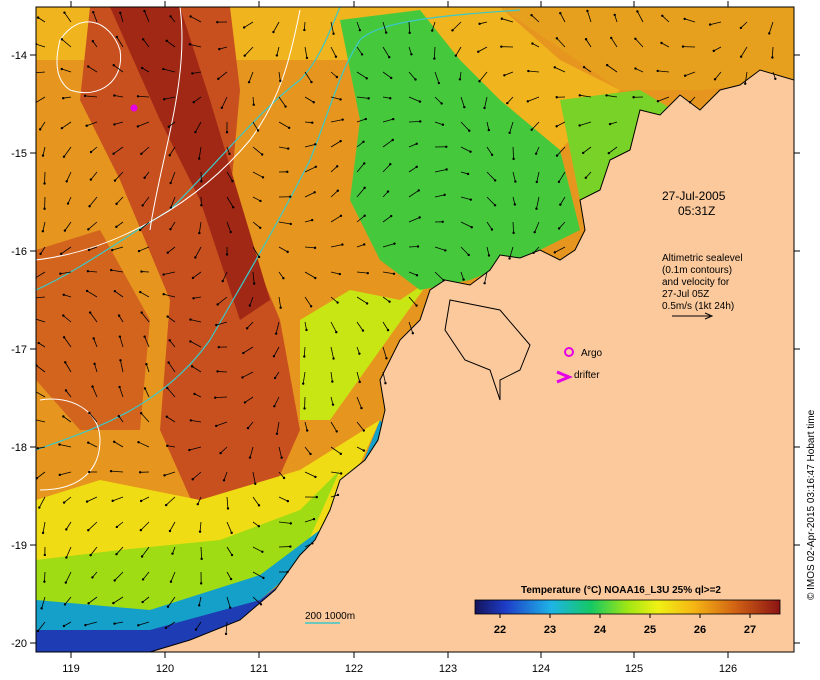 The width and height of the screenshot is (820, 680). I want to click on sst-green-band, so click(188, 545).